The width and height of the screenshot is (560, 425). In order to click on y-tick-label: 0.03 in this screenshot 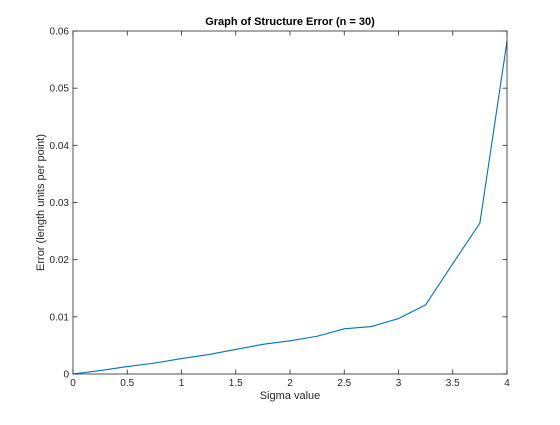, I will do `click(60, 203)`.